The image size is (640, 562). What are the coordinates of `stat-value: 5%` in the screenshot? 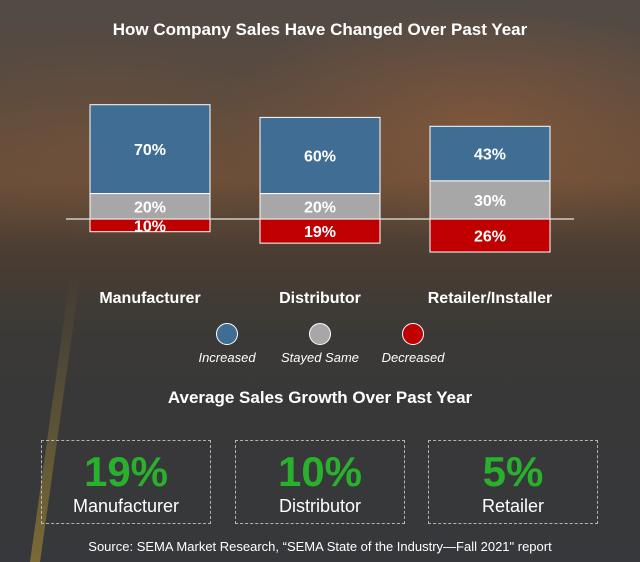 It's located at (513, 471).